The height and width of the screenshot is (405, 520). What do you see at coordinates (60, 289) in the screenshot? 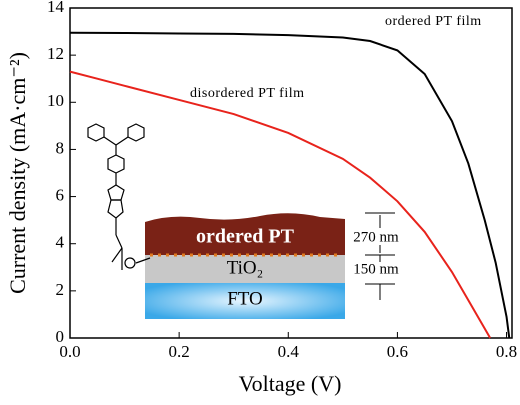
I see `y-tick-label: 2` at bounding box center [60, 289].